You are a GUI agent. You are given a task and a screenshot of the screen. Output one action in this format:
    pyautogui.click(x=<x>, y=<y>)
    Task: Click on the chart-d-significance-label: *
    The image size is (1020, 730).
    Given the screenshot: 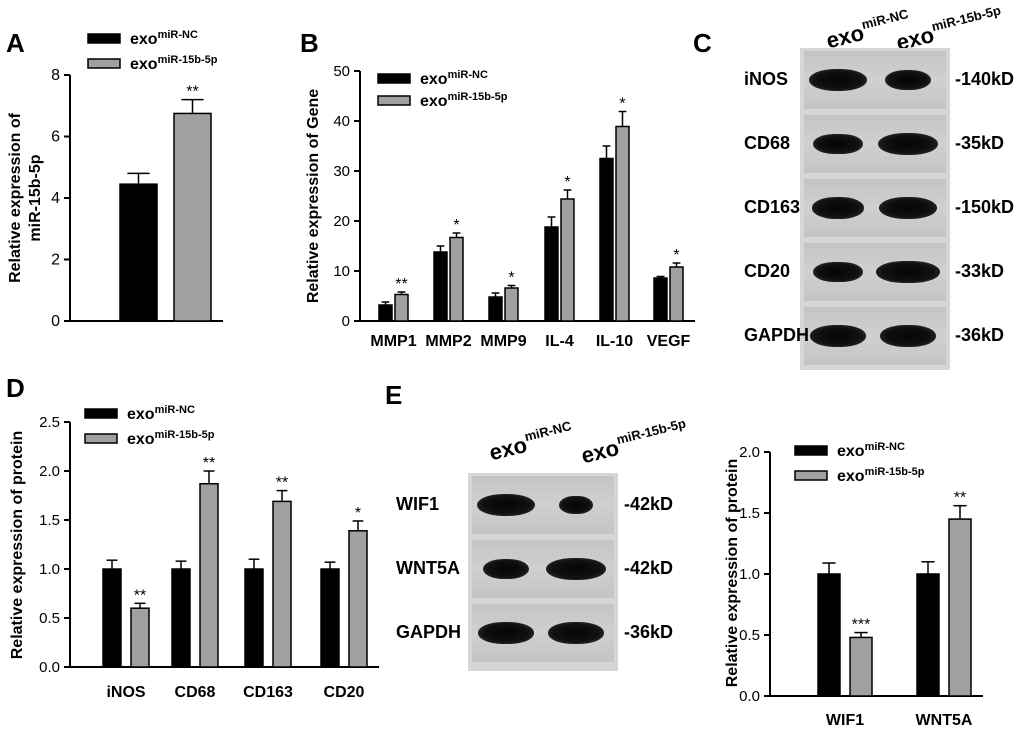 What is the action you would take?
    pyautogui.click(x=358, y=513)
    